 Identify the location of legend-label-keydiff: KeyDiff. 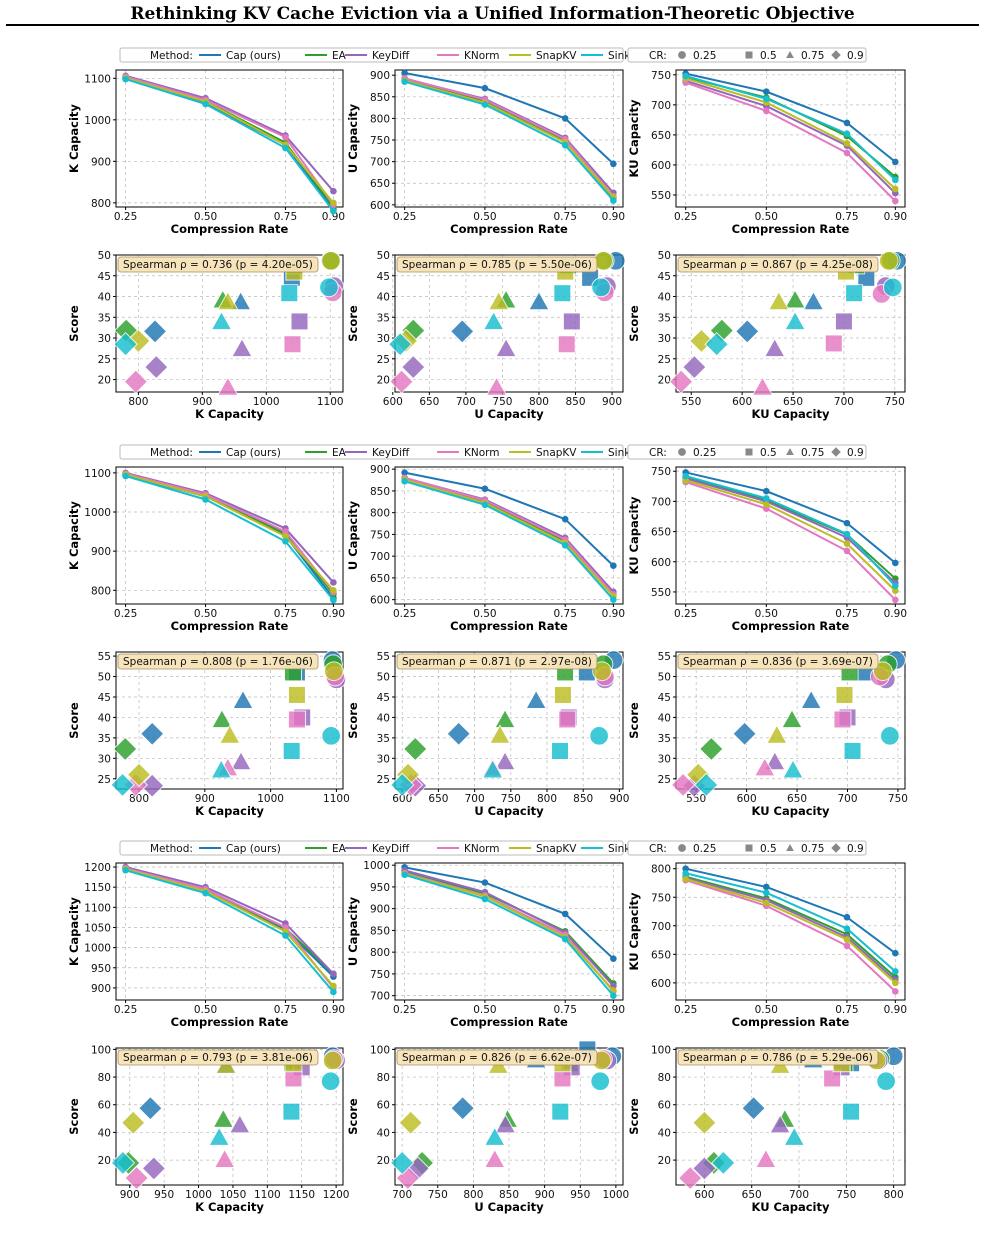
(391, 849).